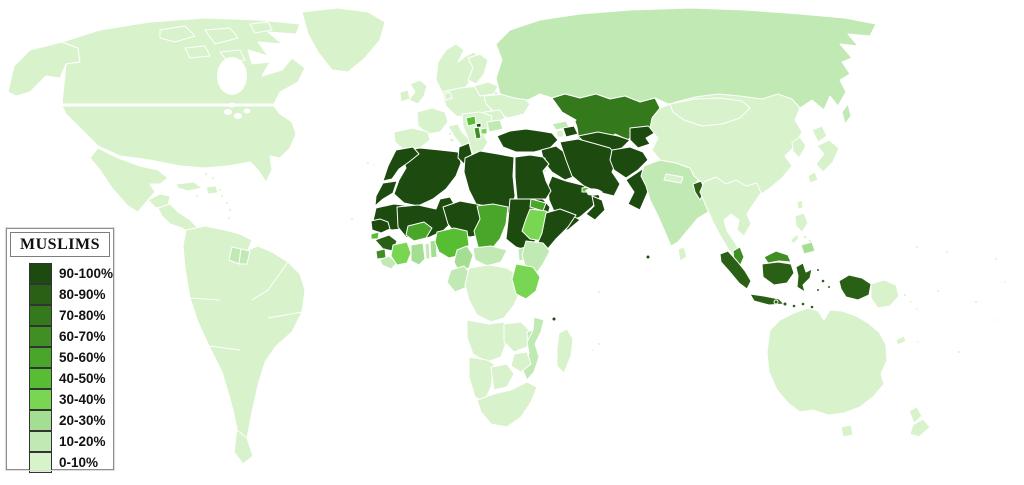  I want to click on region-malaysia-borneo, so click(777, 257).